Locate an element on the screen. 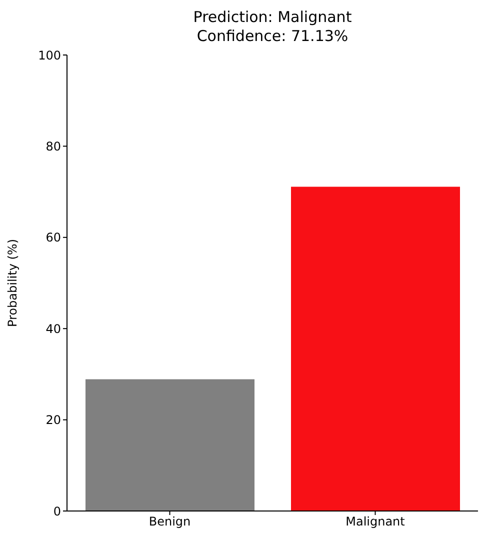  chart-subtitle: Confidence: 71.13% is located at coordinates (273, 36).